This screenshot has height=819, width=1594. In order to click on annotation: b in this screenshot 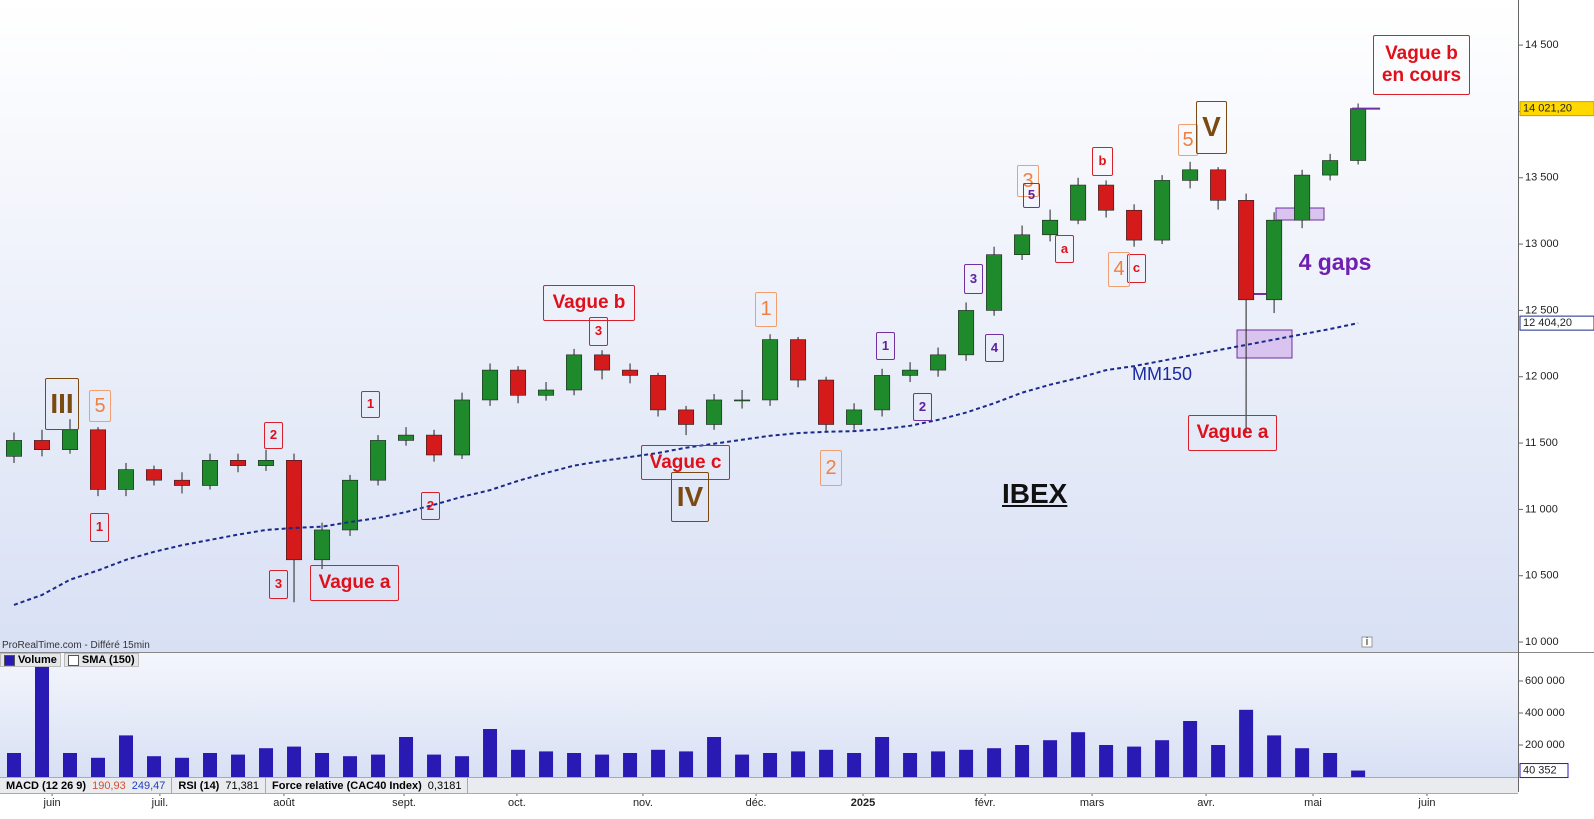, I will do `click(1102, 161)`.